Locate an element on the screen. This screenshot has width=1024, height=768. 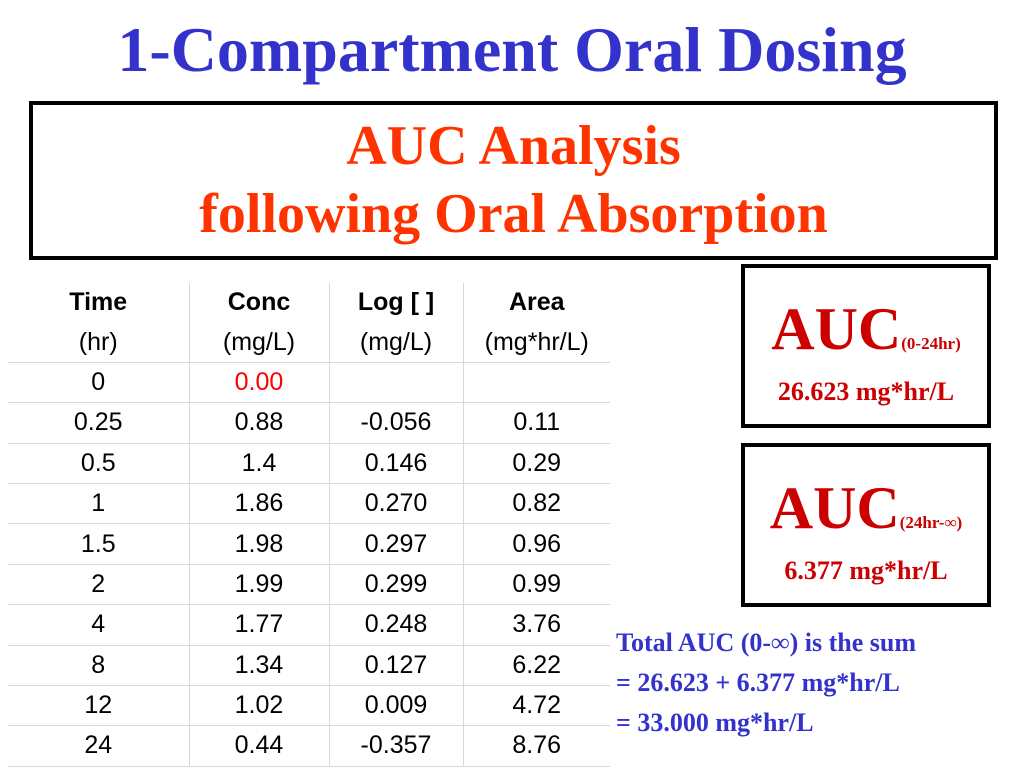
table-row-area-cell: 8.76 is located at coordinates (536, 746).